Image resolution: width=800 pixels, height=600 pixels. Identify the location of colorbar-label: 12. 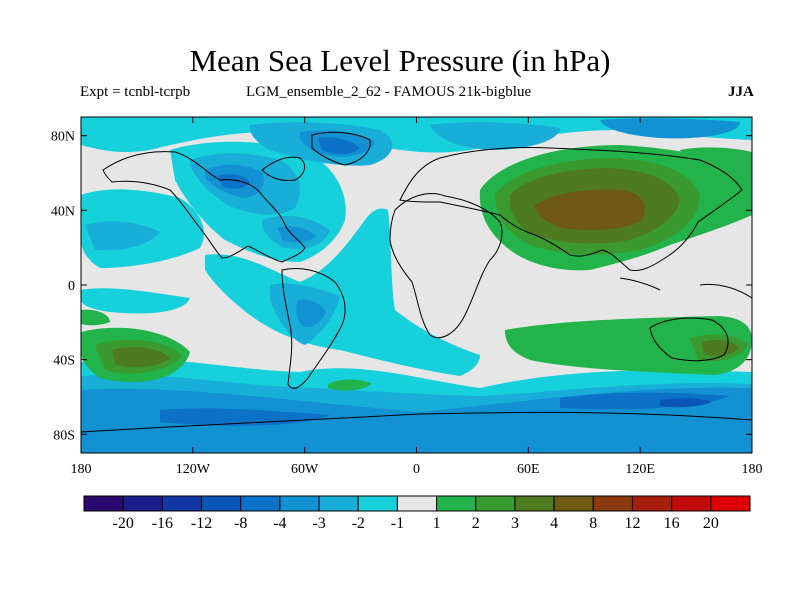
(632, 523).